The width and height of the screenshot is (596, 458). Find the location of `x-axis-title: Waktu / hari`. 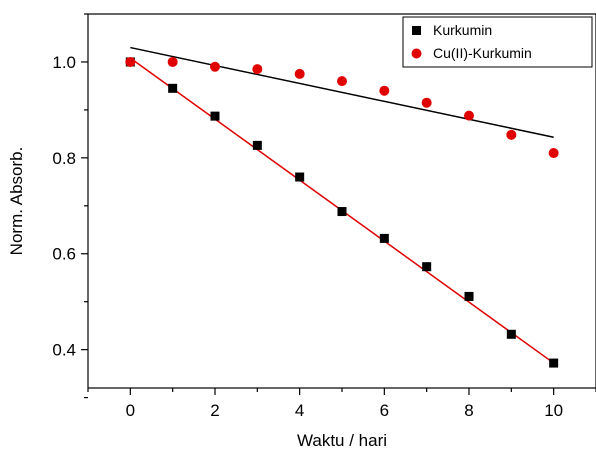

x-axis-title: Waktu / hari is located at coordinates (342, 440).